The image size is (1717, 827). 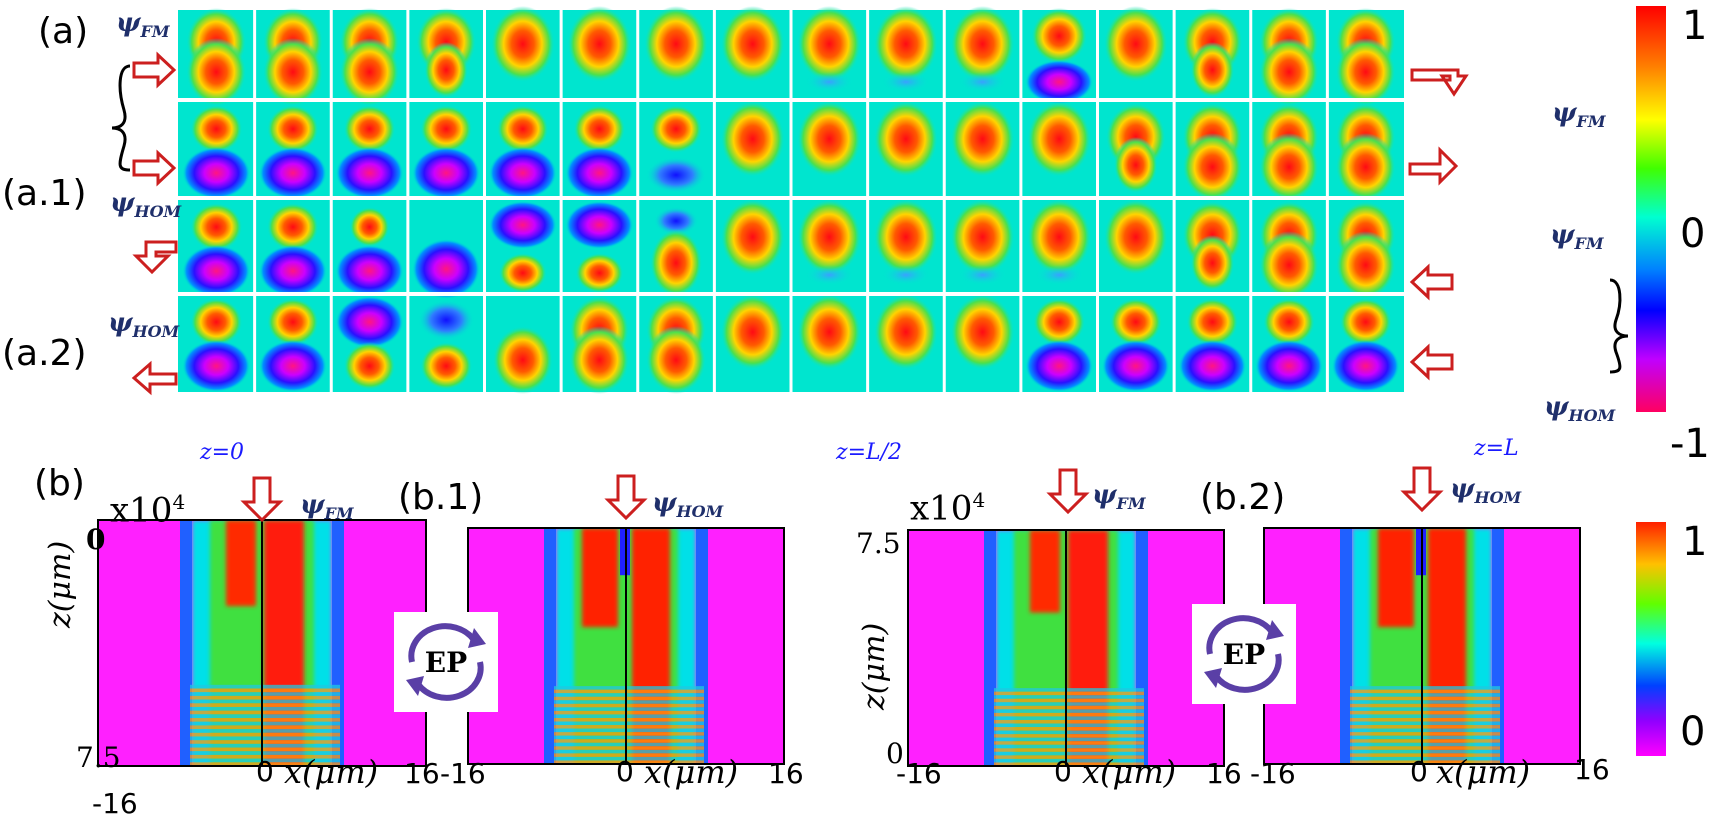 I want to click on mode-cell-r1-c3, so click(x=446, y=152).